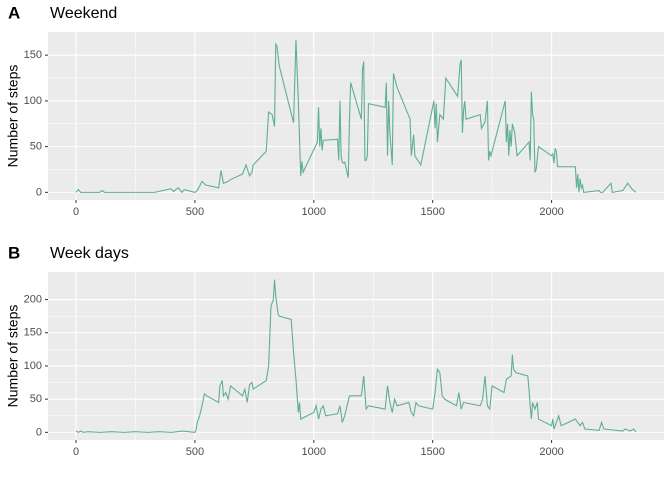 The width and height of the screenshot is (672, 485). Describe the element at coordinates (33, 299) in the screenshot. I see `y-tick-label: 200` at that location.